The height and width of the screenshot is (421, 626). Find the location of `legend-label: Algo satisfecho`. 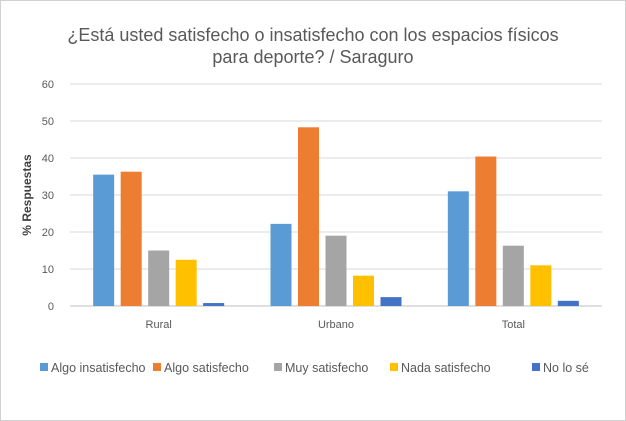

legend-label: Algo satisfecho is located at coordinates (206, 368).